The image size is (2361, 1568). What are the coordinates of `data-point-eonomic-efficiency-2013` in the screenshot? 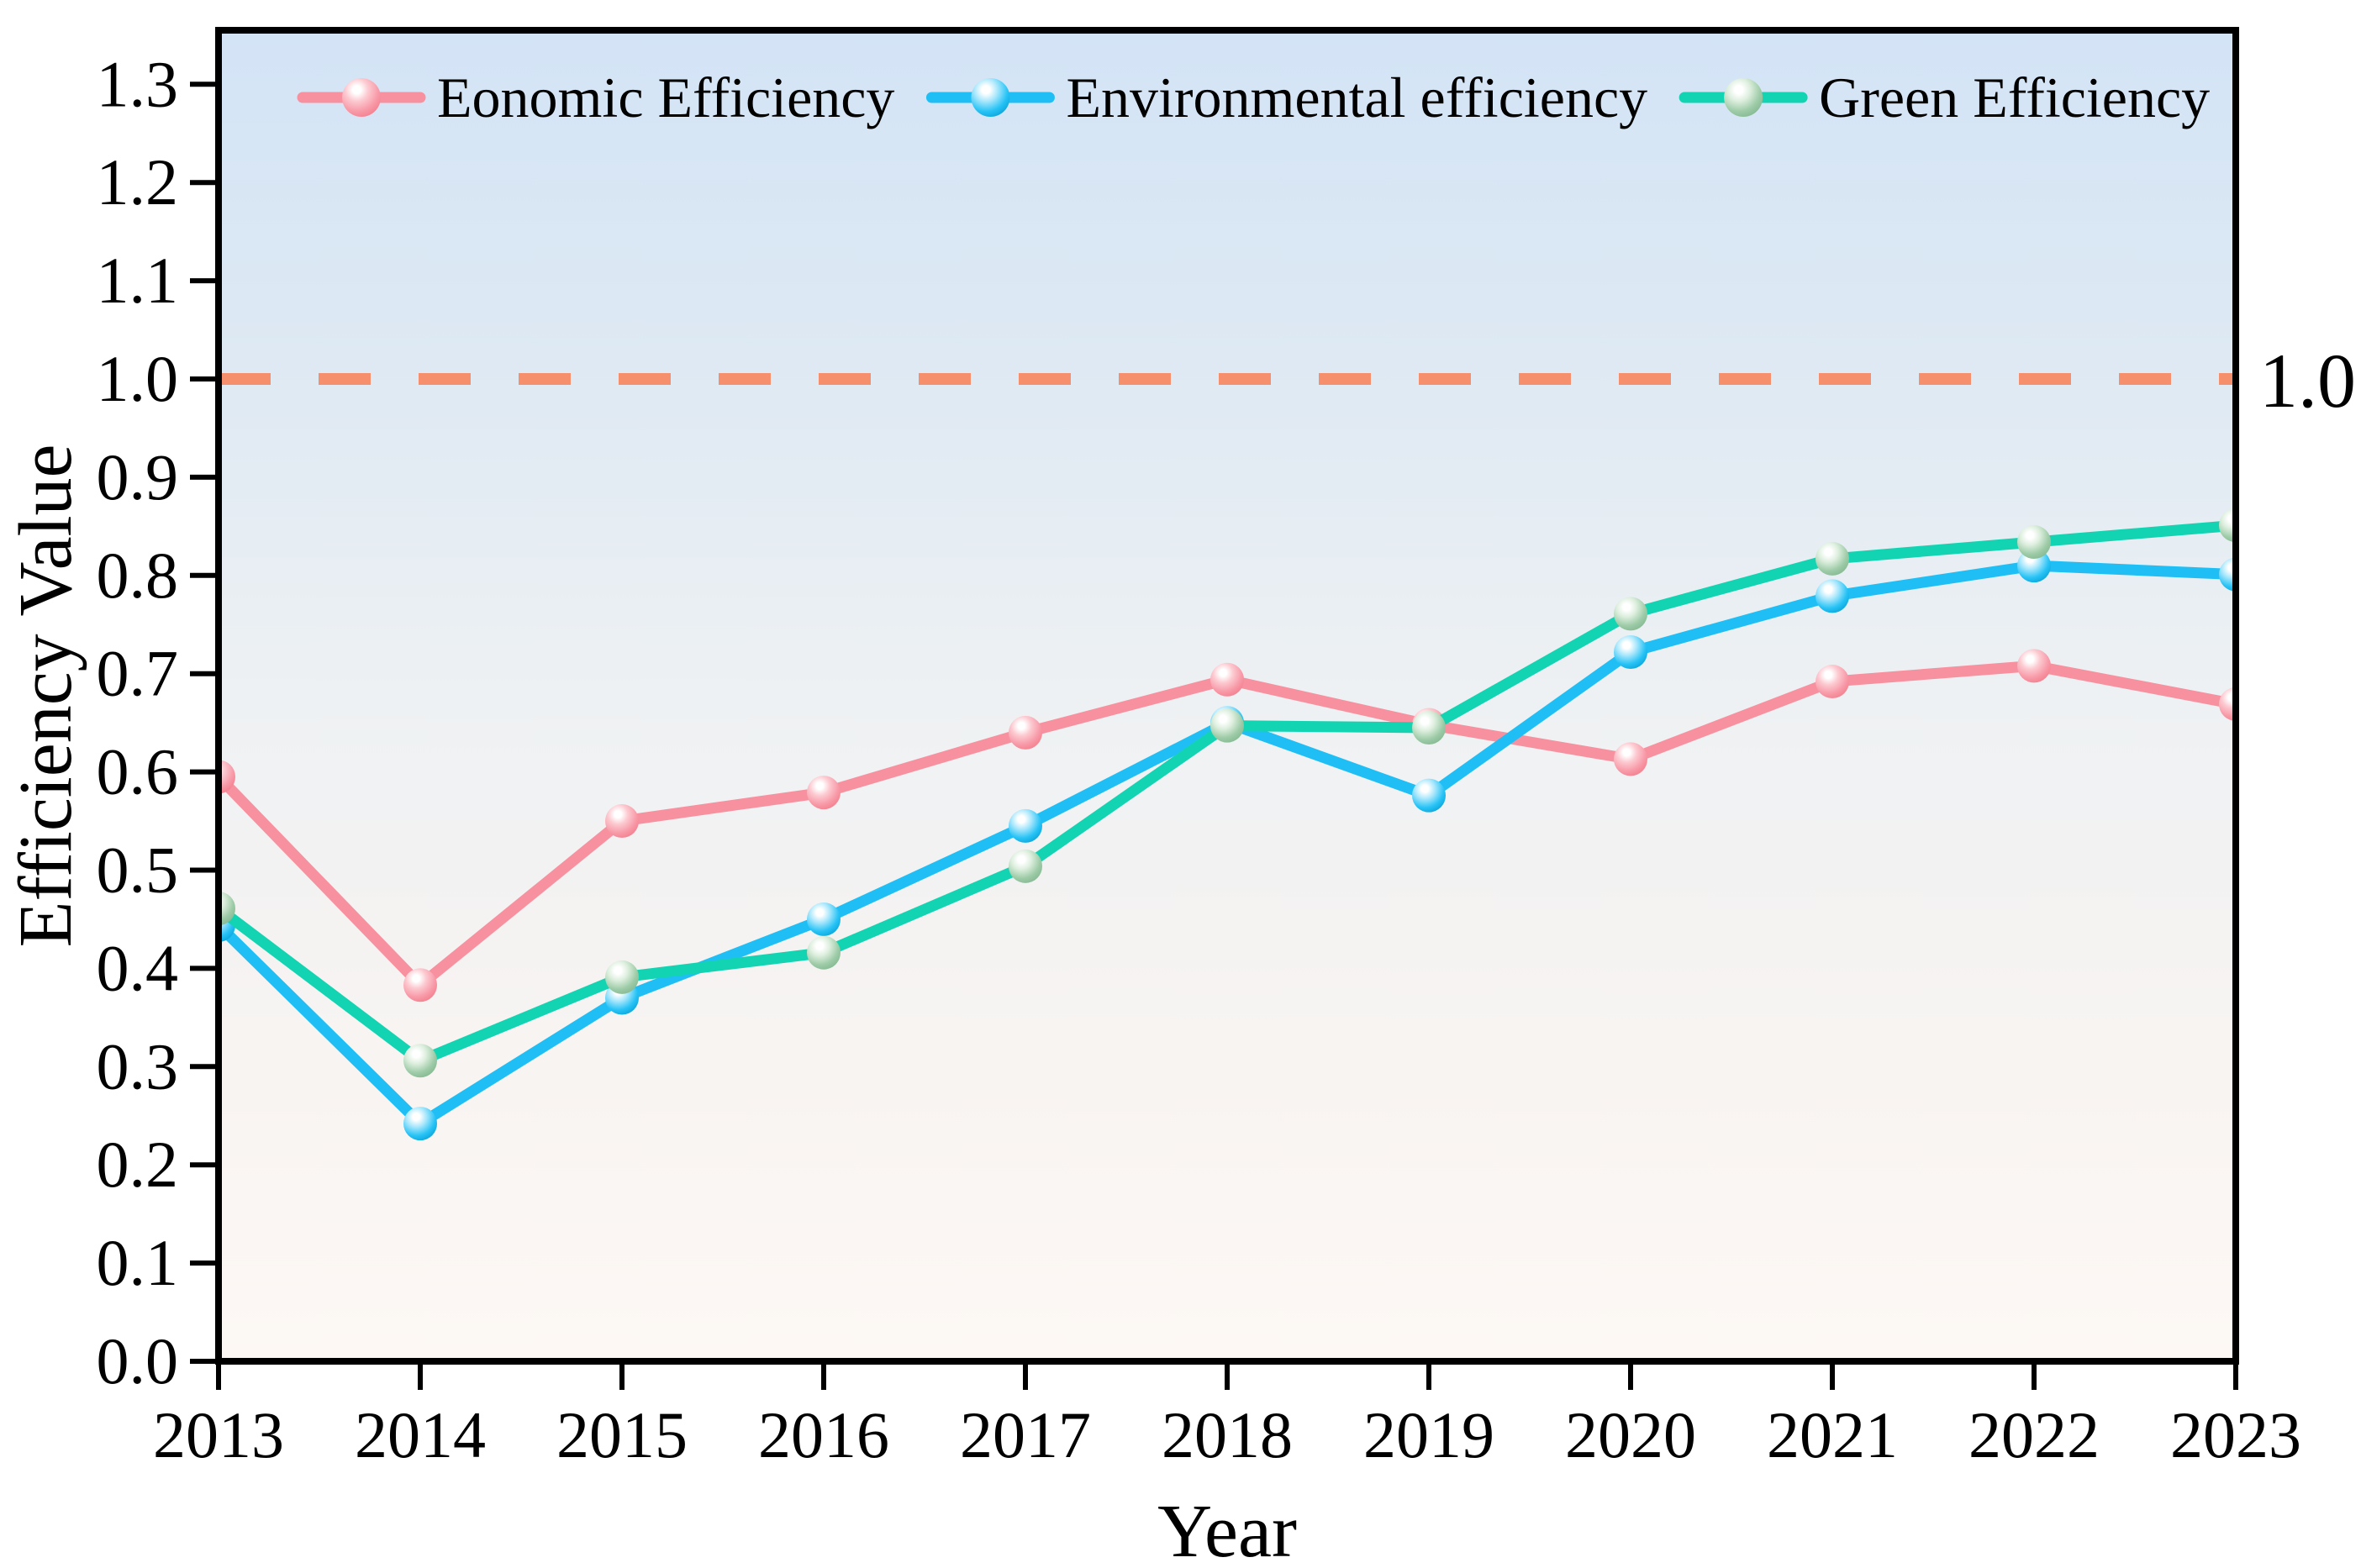 It's located at (227, 777).